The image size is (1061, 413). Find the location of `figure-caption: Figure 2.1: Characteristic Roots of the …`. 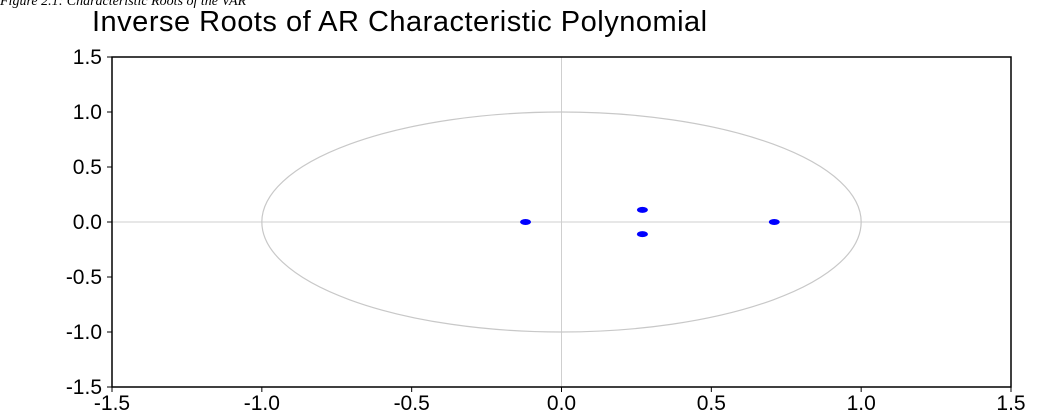

figure-caption: Figure 2.1: Characteristic Roots of the … is located at coordinates (123, 4).